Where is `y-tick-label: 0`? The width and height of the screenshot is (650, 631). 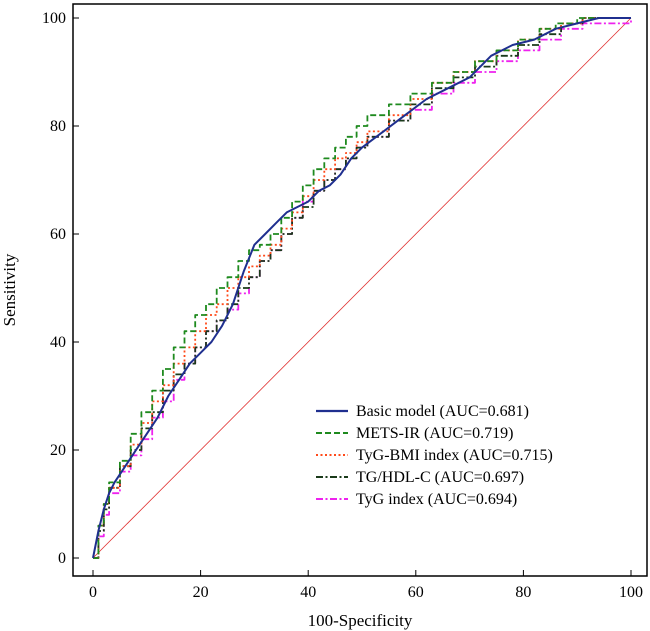
y-tick-label: 0 is located at coordinates (62, 558).